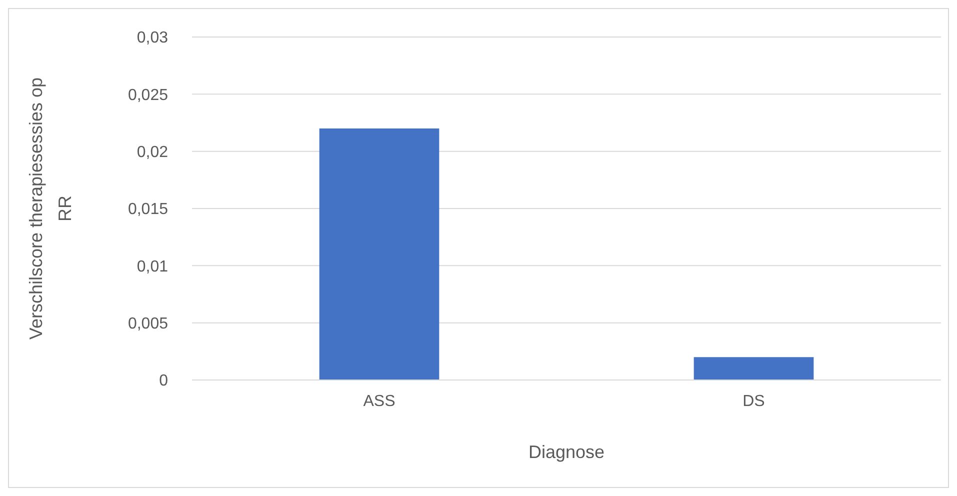 The image size is (957, 496). What do you see at coordinates (50, 208) in the screenshot?
I see `y-axis-title: Verschilscore therapiesessies op RR` at bounding box center [50, 208].